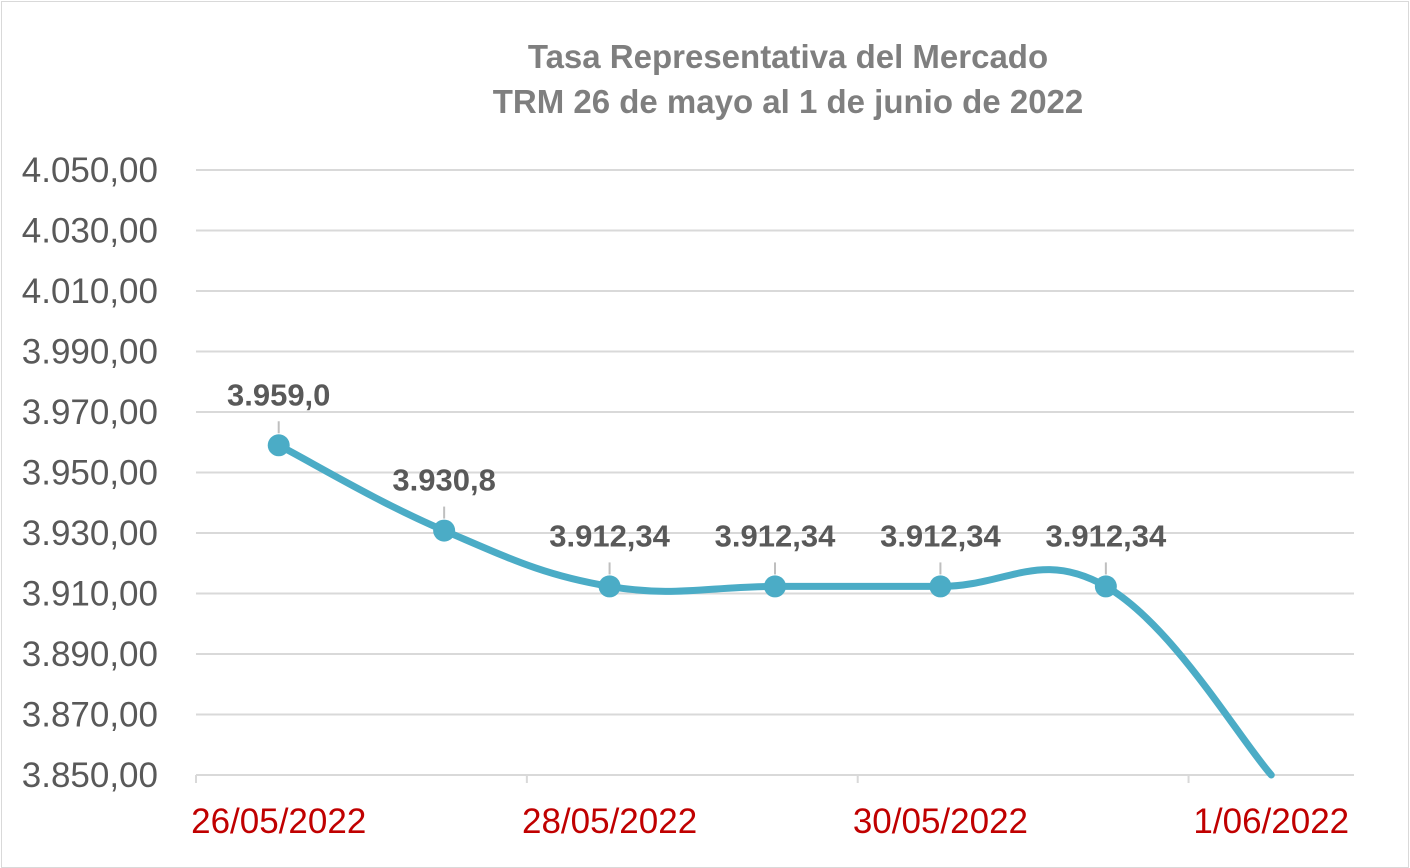 This screenshot has width=1410, height=868. I want to click on chart-title-line-1: Tasa Representativa del Mercado, so click(788, 56).